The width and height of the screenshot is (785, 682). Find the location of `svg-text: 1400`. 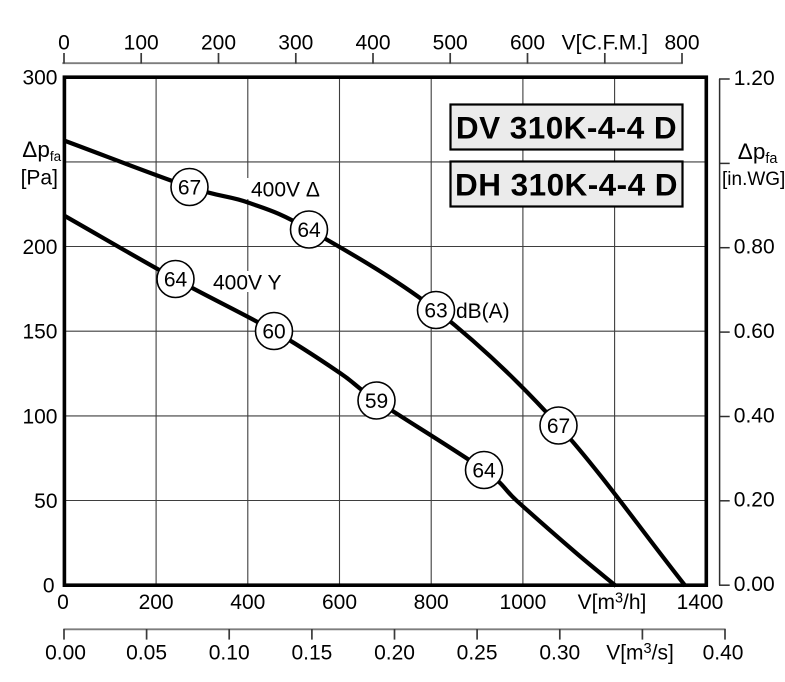

svg-text: 1400 is located at coordinates (700, 602).